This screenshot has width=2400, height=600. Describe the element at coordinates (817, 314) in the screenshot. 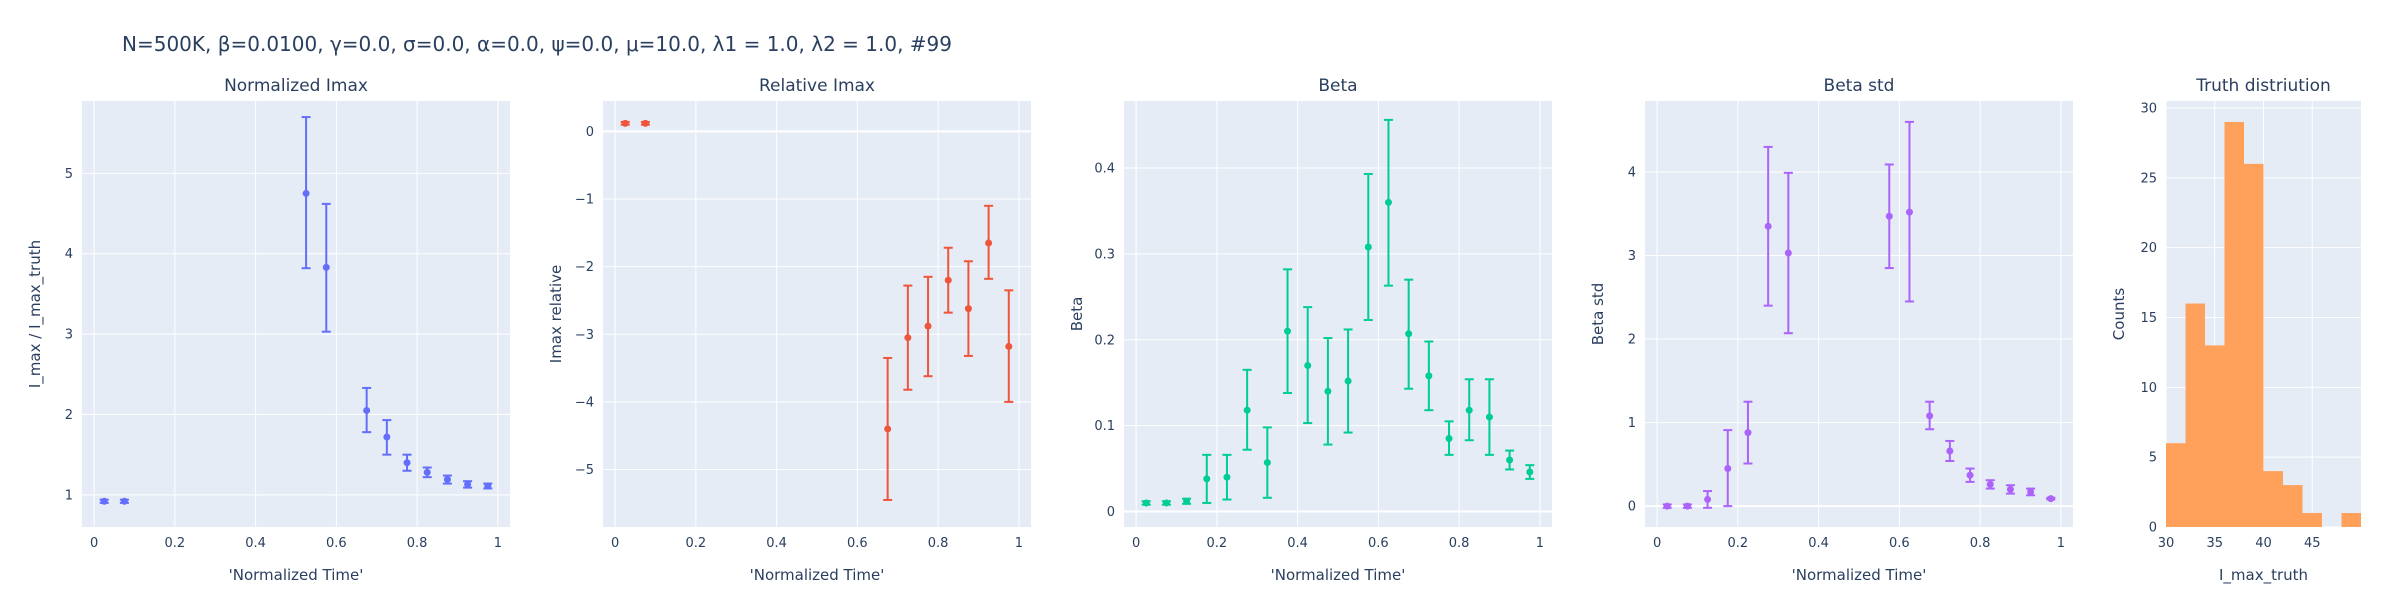

I see `plot-background` at that location.